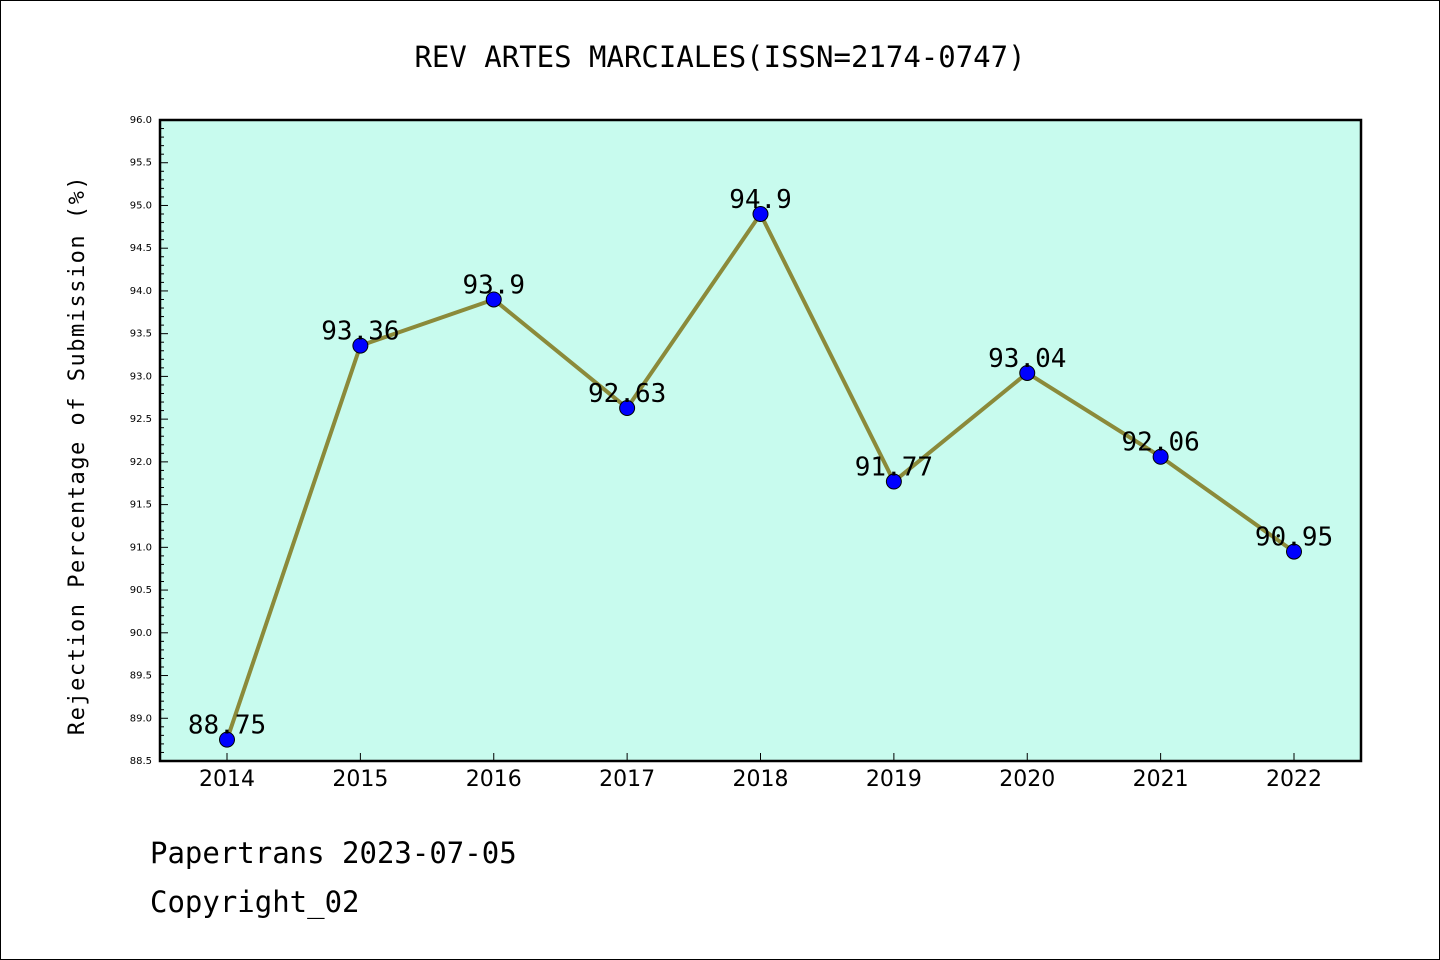 This screenshot has width=1440, height=960. Describe the element at coordinates (227, 726) in the screenshot. I see `data-label-2014: 88.75` at that location.